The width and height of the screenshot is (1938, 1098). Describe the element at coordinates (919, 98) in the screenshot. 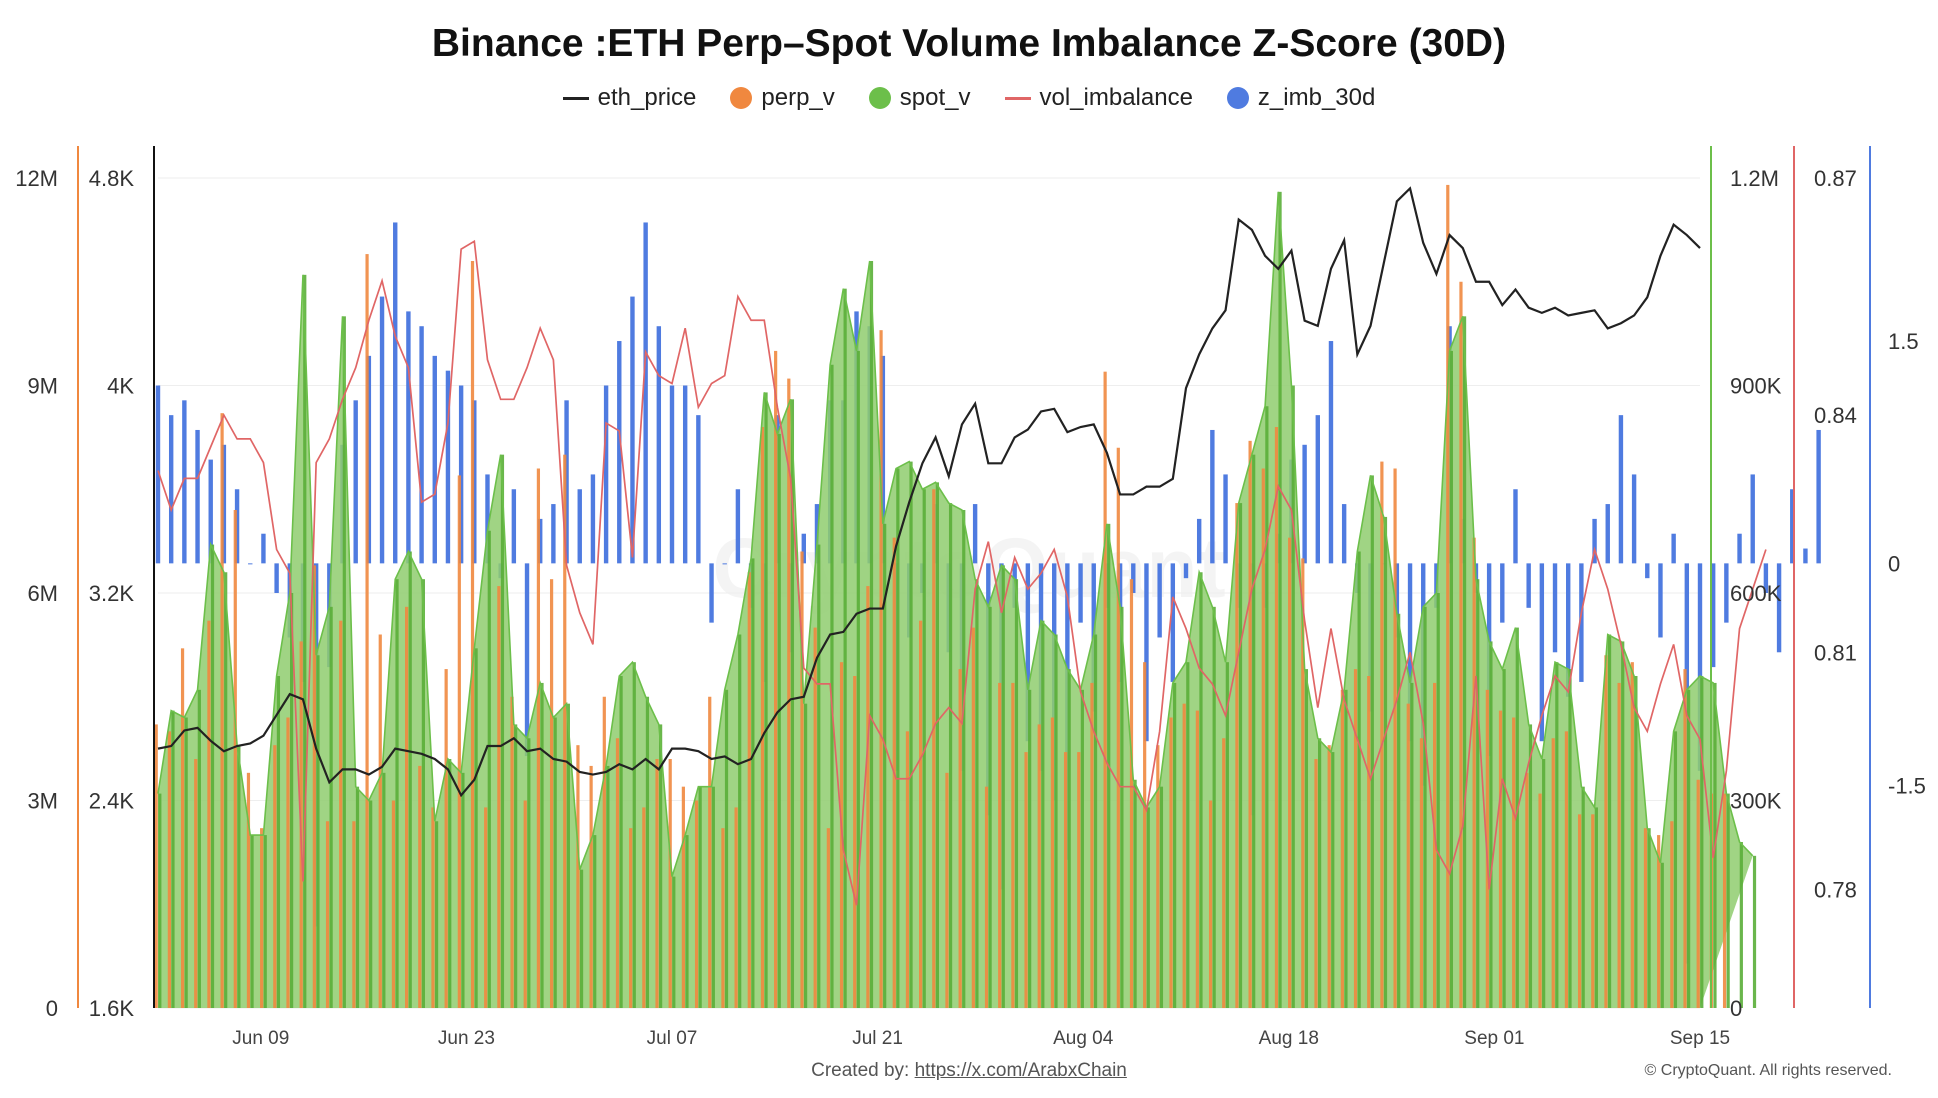

I see `legend-item-spot_v: spot_v` at that location.